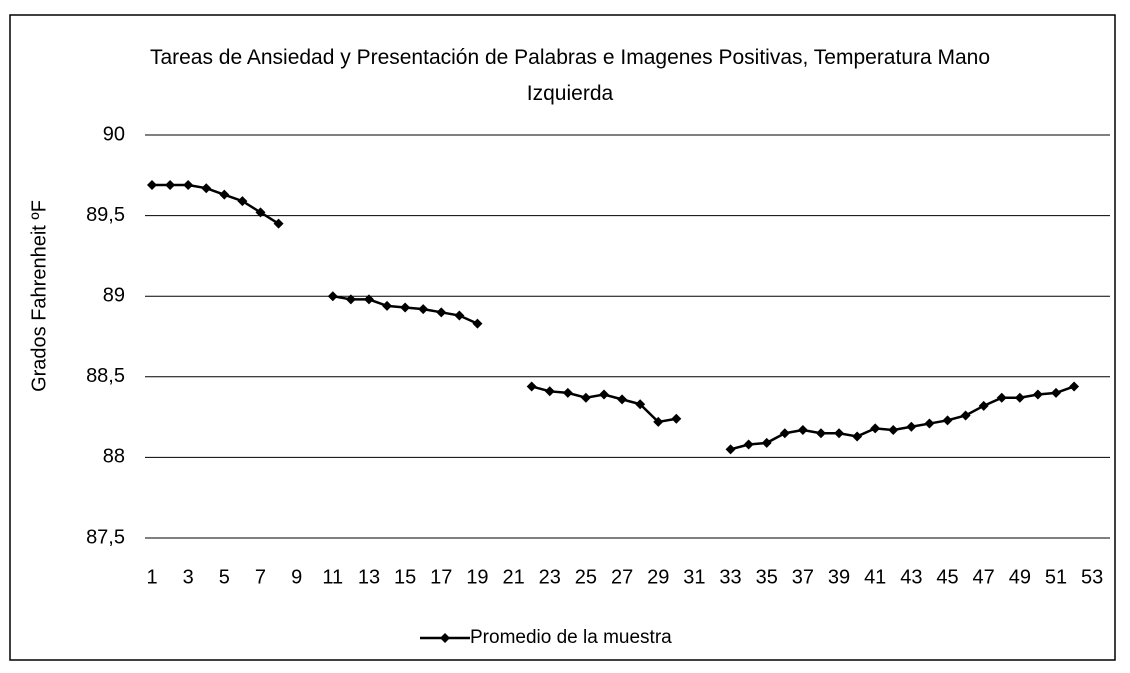 The image size is (1130, 673). I want to click on x-tick-label: 53, so click(1092, 577).